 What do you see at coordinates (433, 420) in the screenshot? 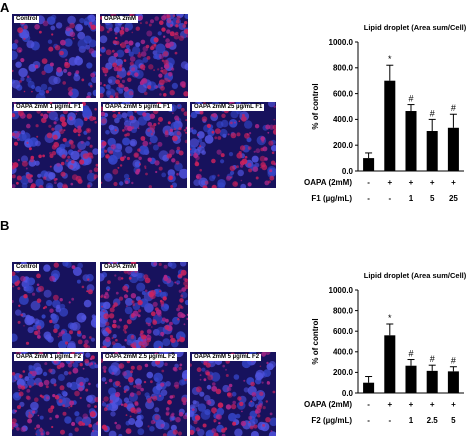
I see `treatment-value: 2.5` at bounding box center [433, 420].